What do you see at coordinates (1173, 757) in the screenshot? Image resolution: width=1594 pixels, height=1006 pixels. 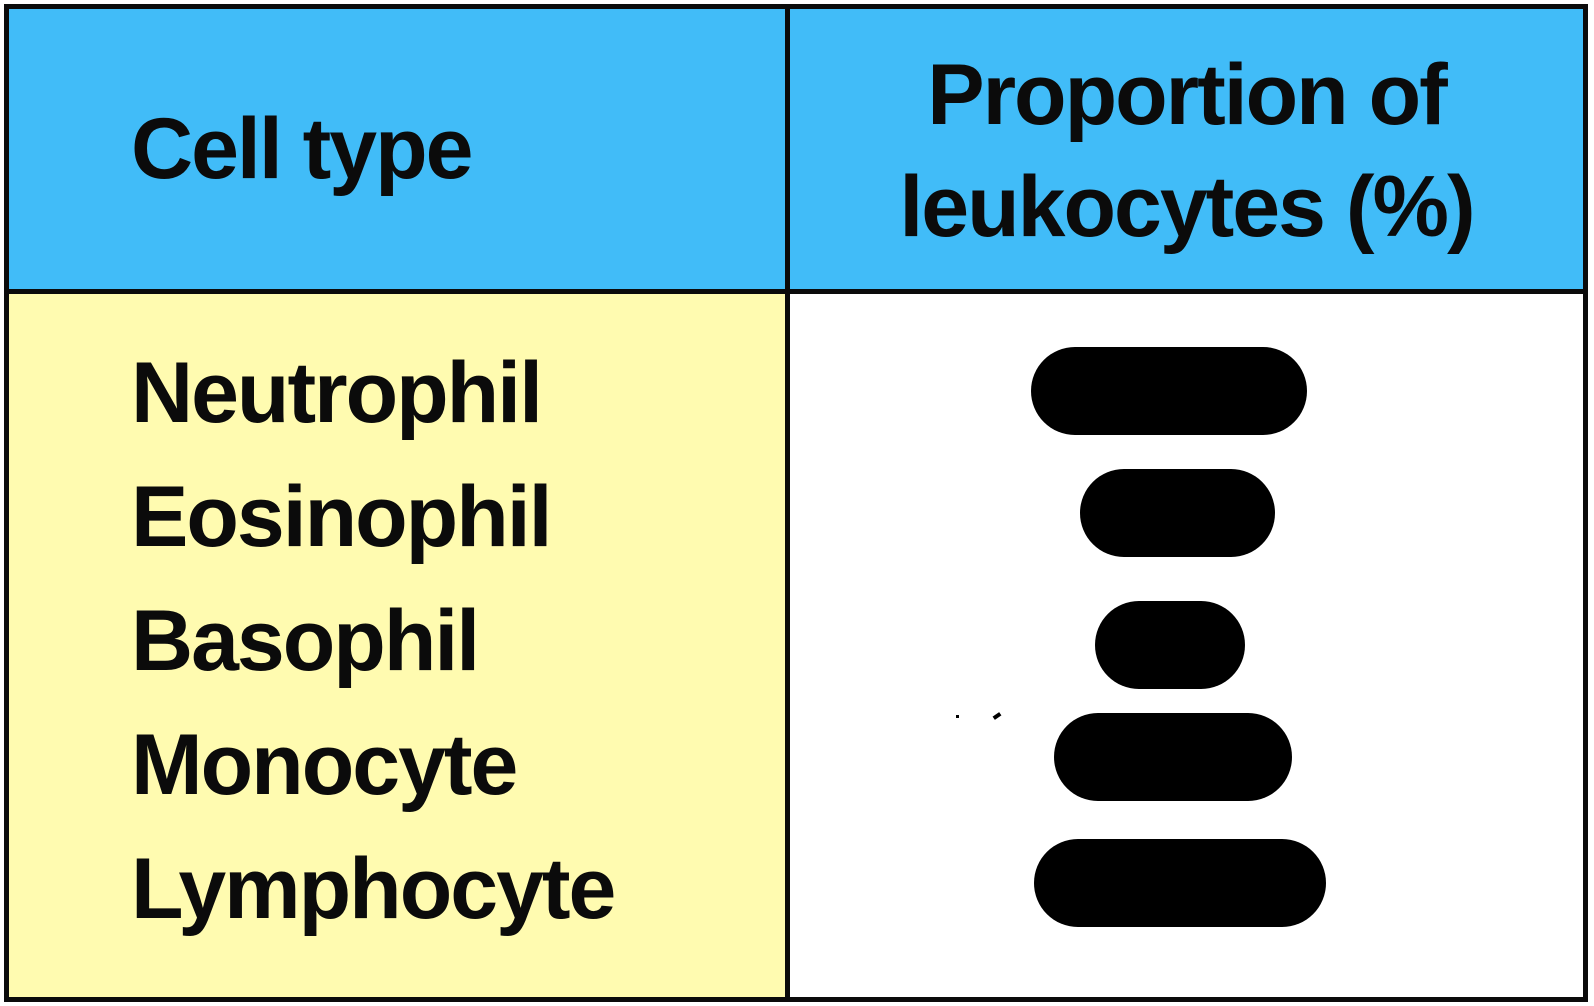 I see `redacted-value-monocyte` at bounding box center [1173, 757].